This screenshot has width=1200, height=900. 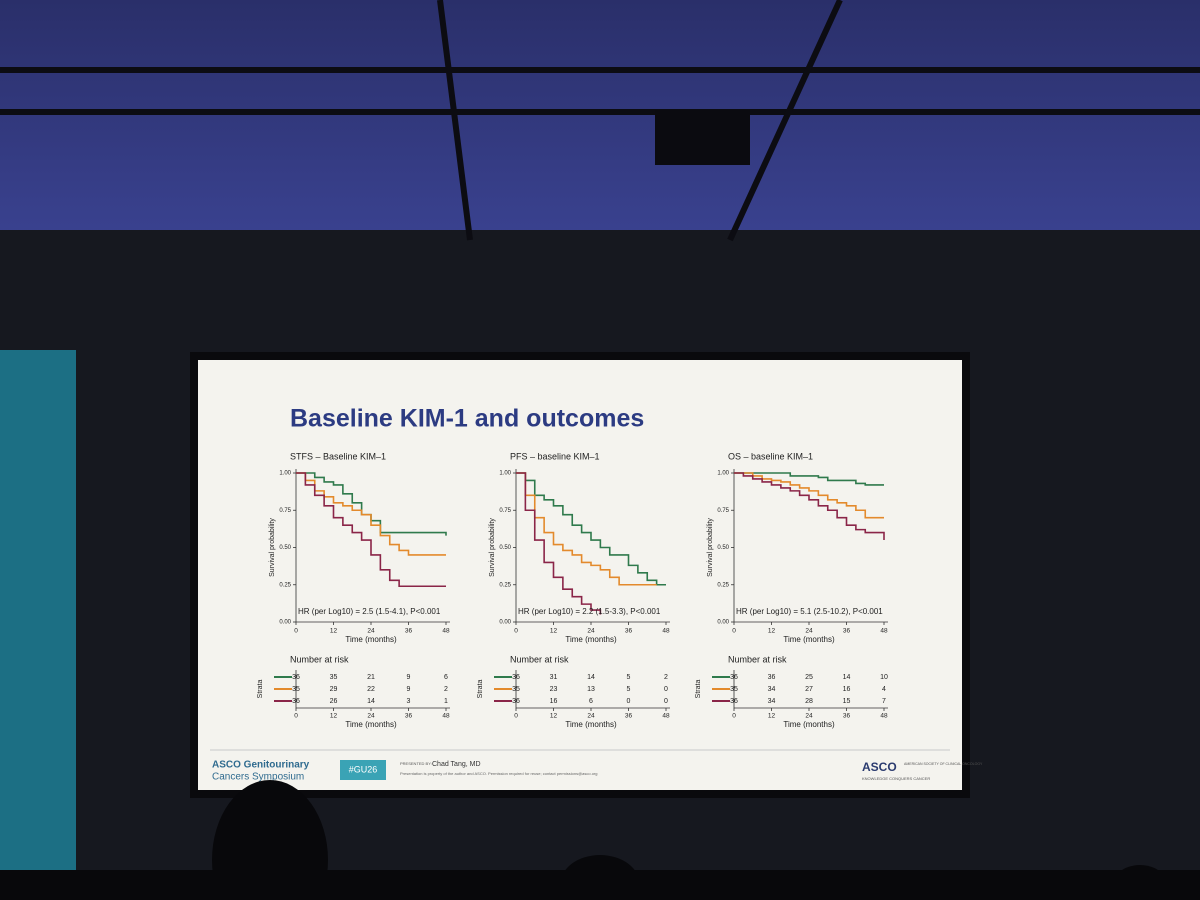 I want to click on risk-count: 26, so click(x=334, y=701).